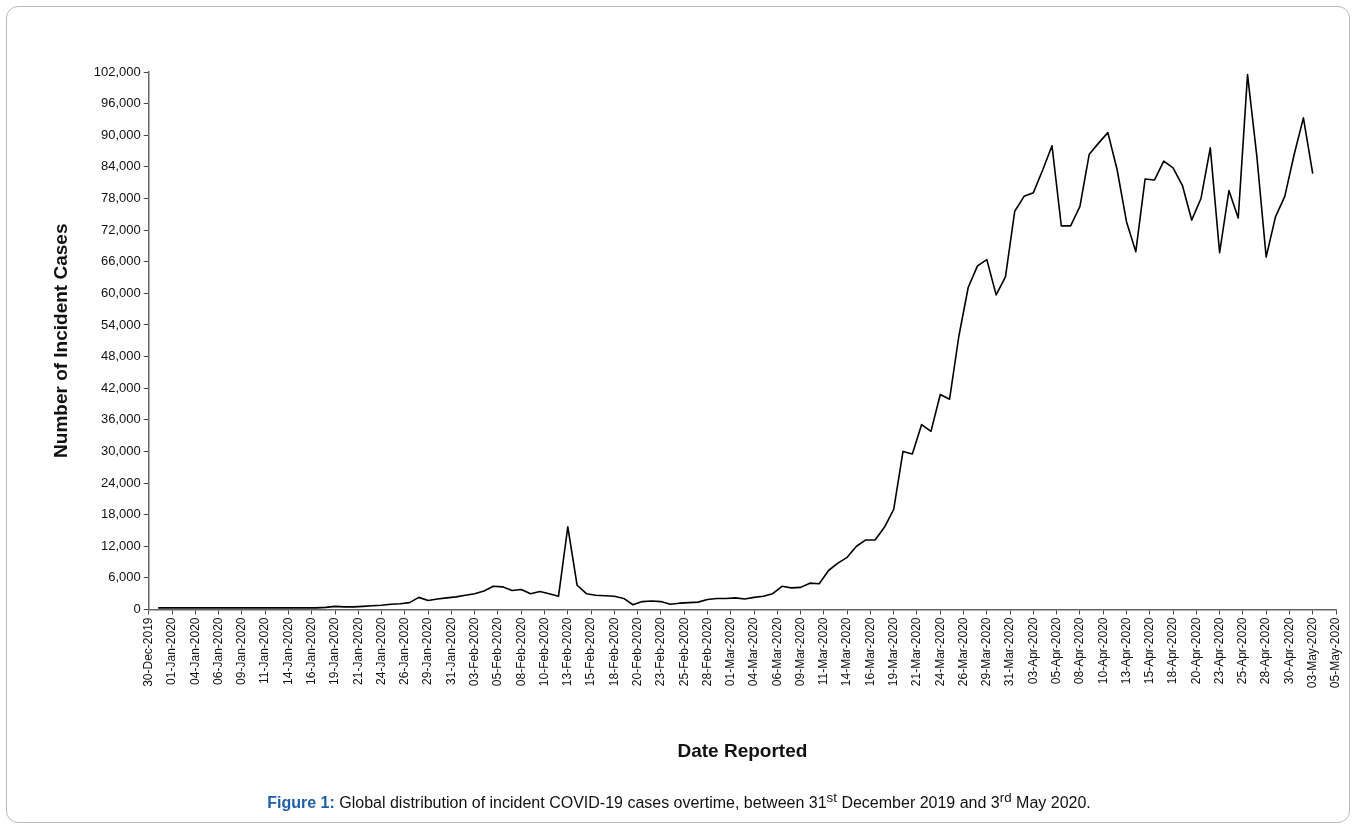 Image resolution: width=1358 pixels, height=831 pixels. What do you see at coordinates (683, 652) in the screenshot?
I see `x-tick-label: 25-Feb-2020` at bounding box center [683, 652].